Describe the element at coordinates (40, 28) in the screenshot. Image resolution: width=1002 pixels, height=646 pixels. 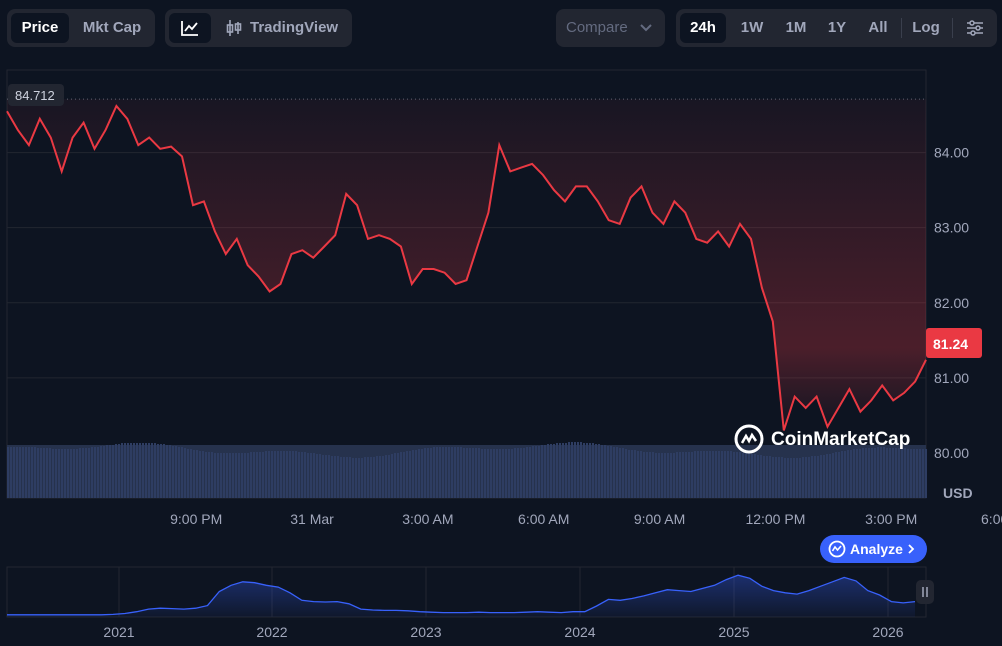
I see `price-tab: Price` at that location.